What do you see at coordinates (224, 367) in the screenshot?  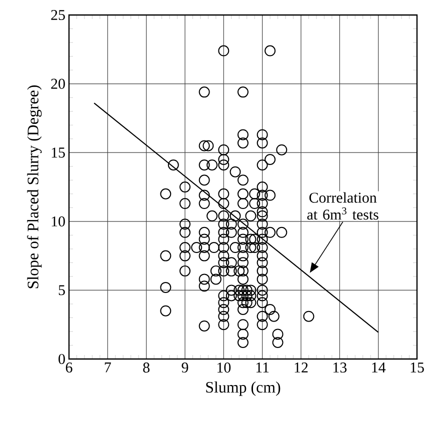 I see `x-tick-label: 10` at bounding box center [224, 367].